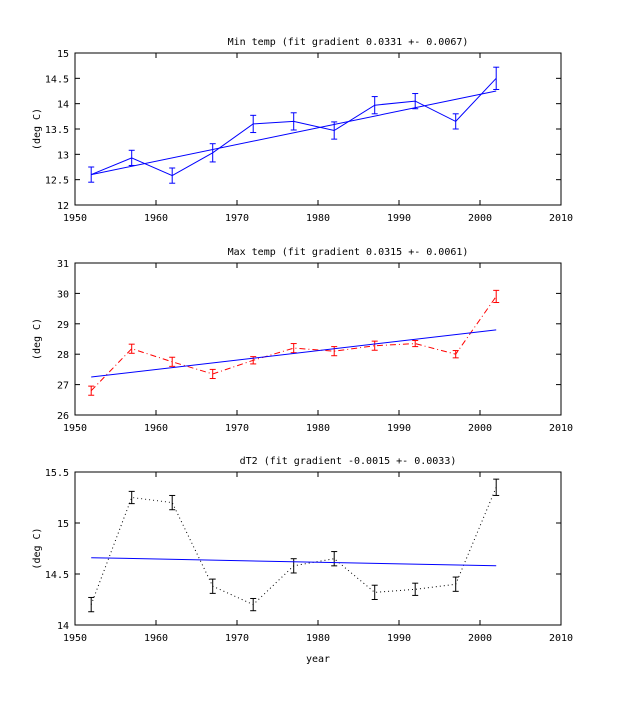 This screenshot has width=620, height=702. I want to click on y-tick-label: 12, so click(63, 206).